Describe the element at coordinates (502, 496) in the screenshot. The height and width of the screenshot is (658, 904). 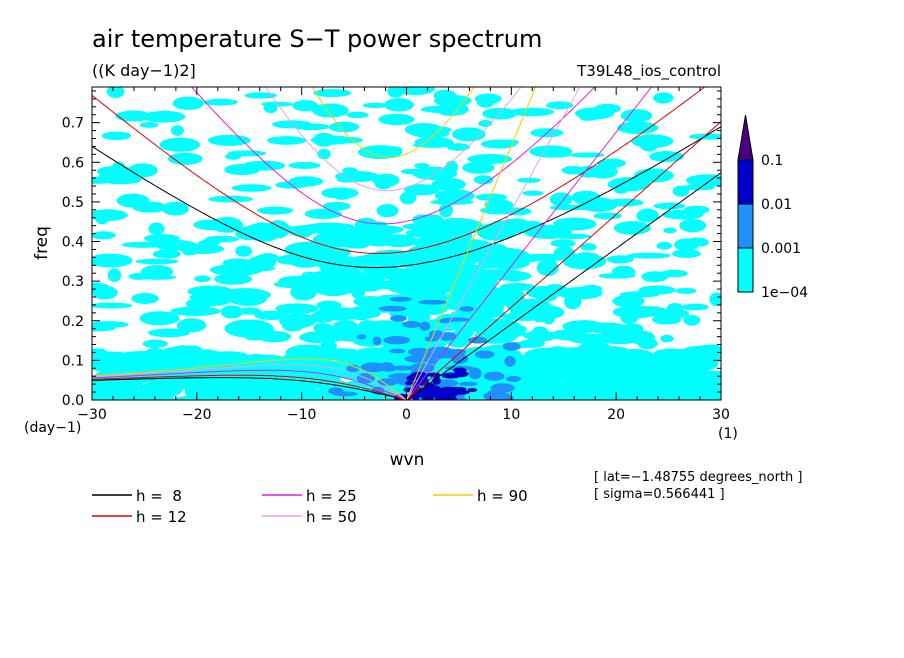
I see `legend-label: h = 90` at that location.